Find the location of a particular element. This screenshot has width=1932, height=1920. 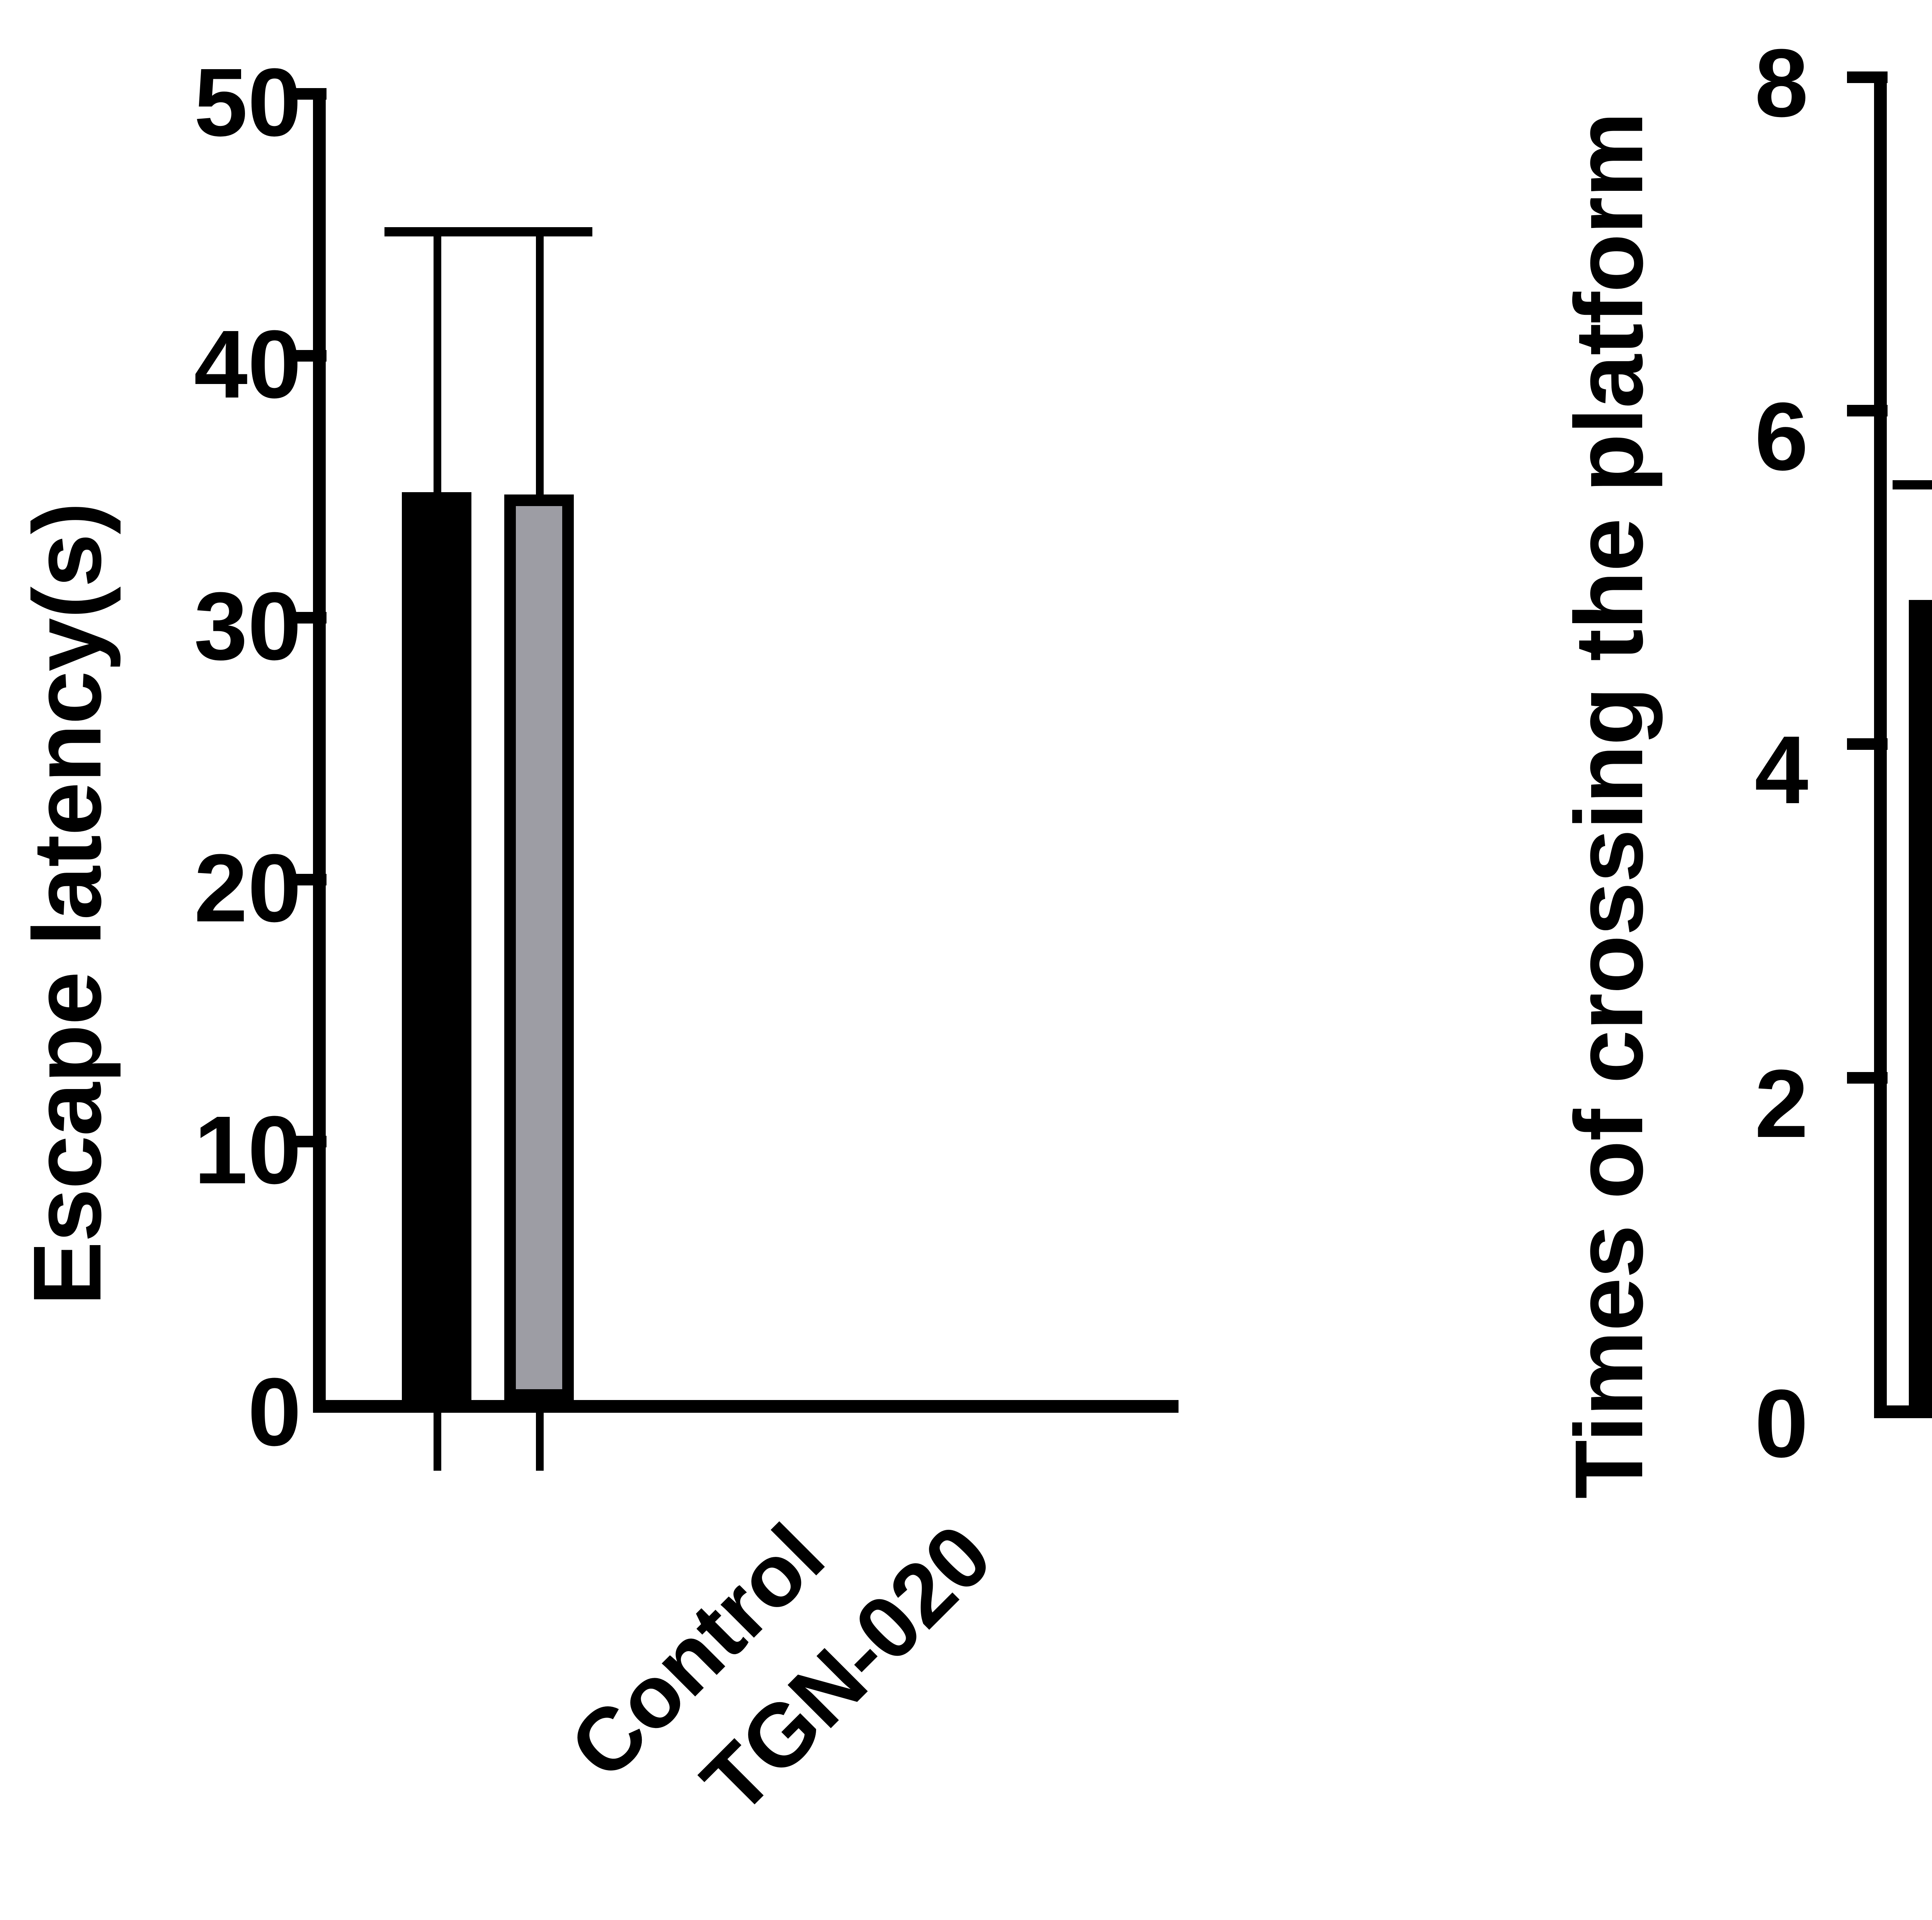

y-tick-label-10: 10 is located at coordinates (248, 1150).